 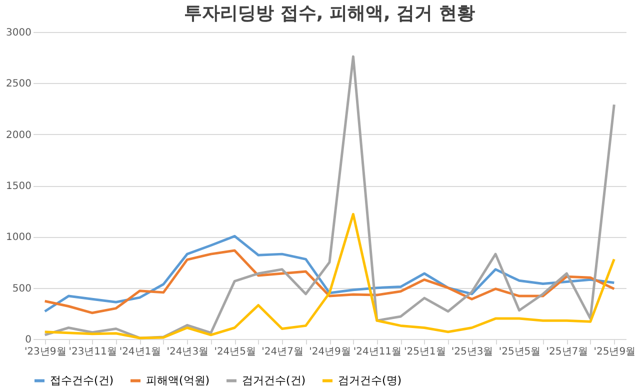 What do you see at coordinates (22, 288) in the screenshot?
I see `y-tick-label: 500` at bounding box center [22, 288].